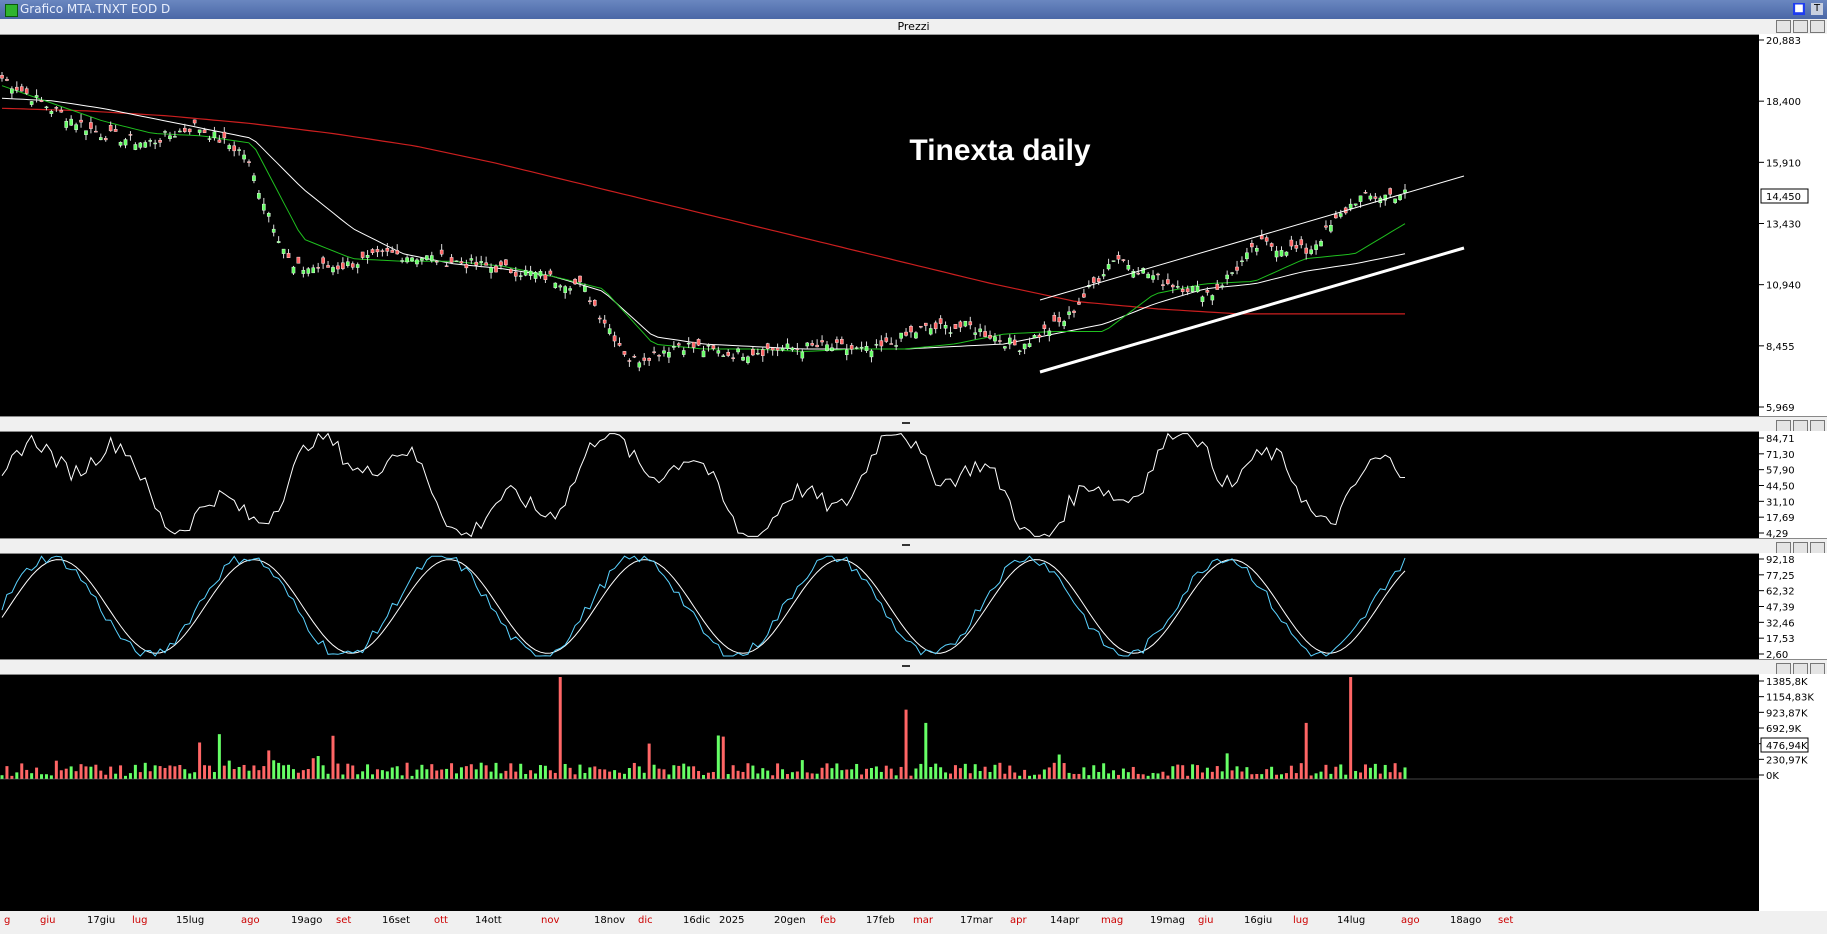  Describe the element at coordinates (1793, 792) in the screenshot. I see `volume-axis` at that location.